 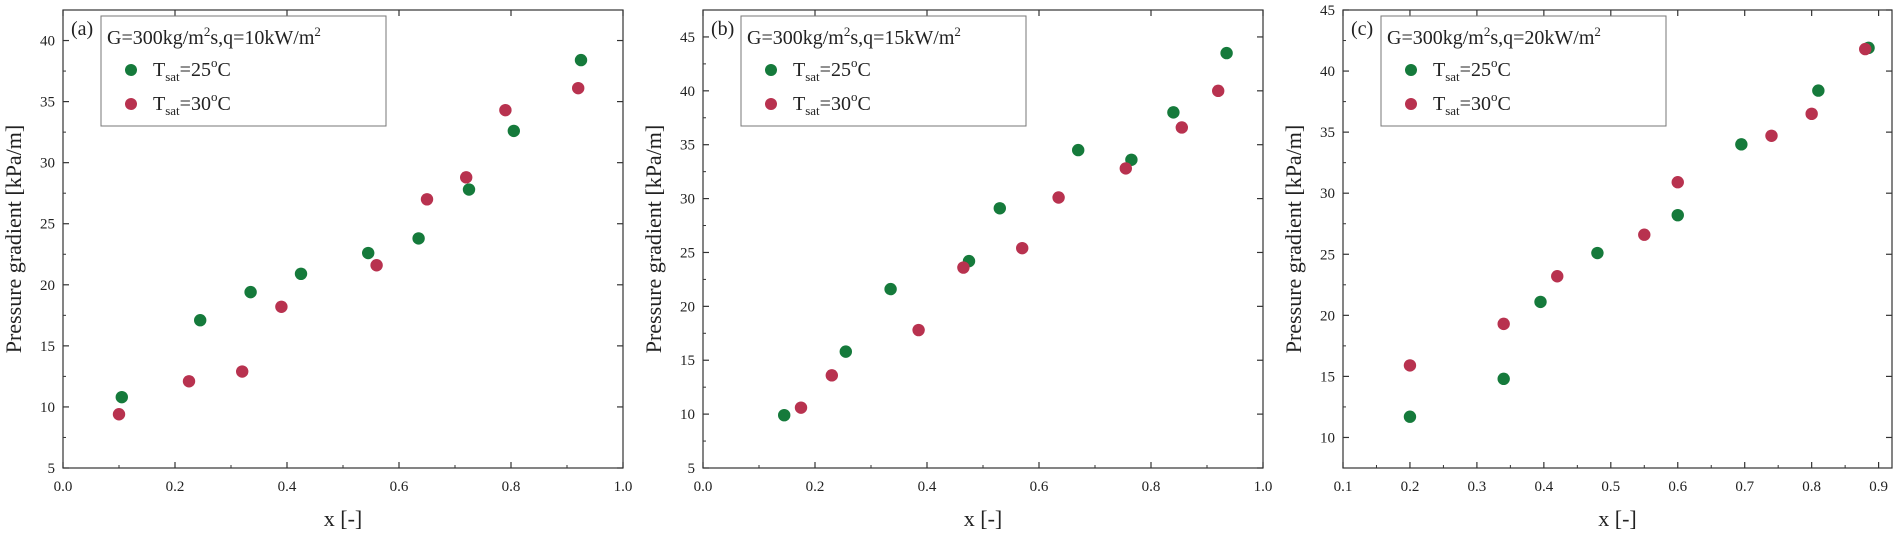 I want to click on panel-label: (a), so click(x=82, y=29).